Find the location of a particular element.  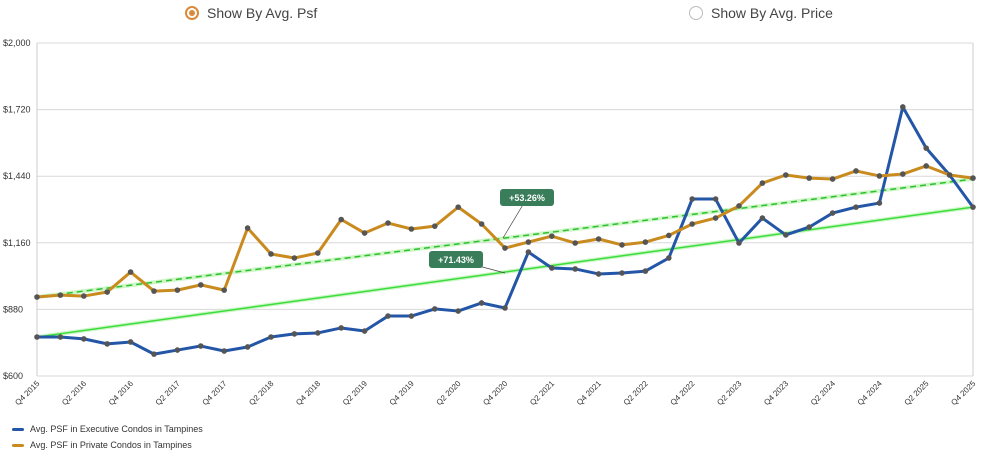

x-tick-label: Q2 2020 is located at coordinates (449, 393).